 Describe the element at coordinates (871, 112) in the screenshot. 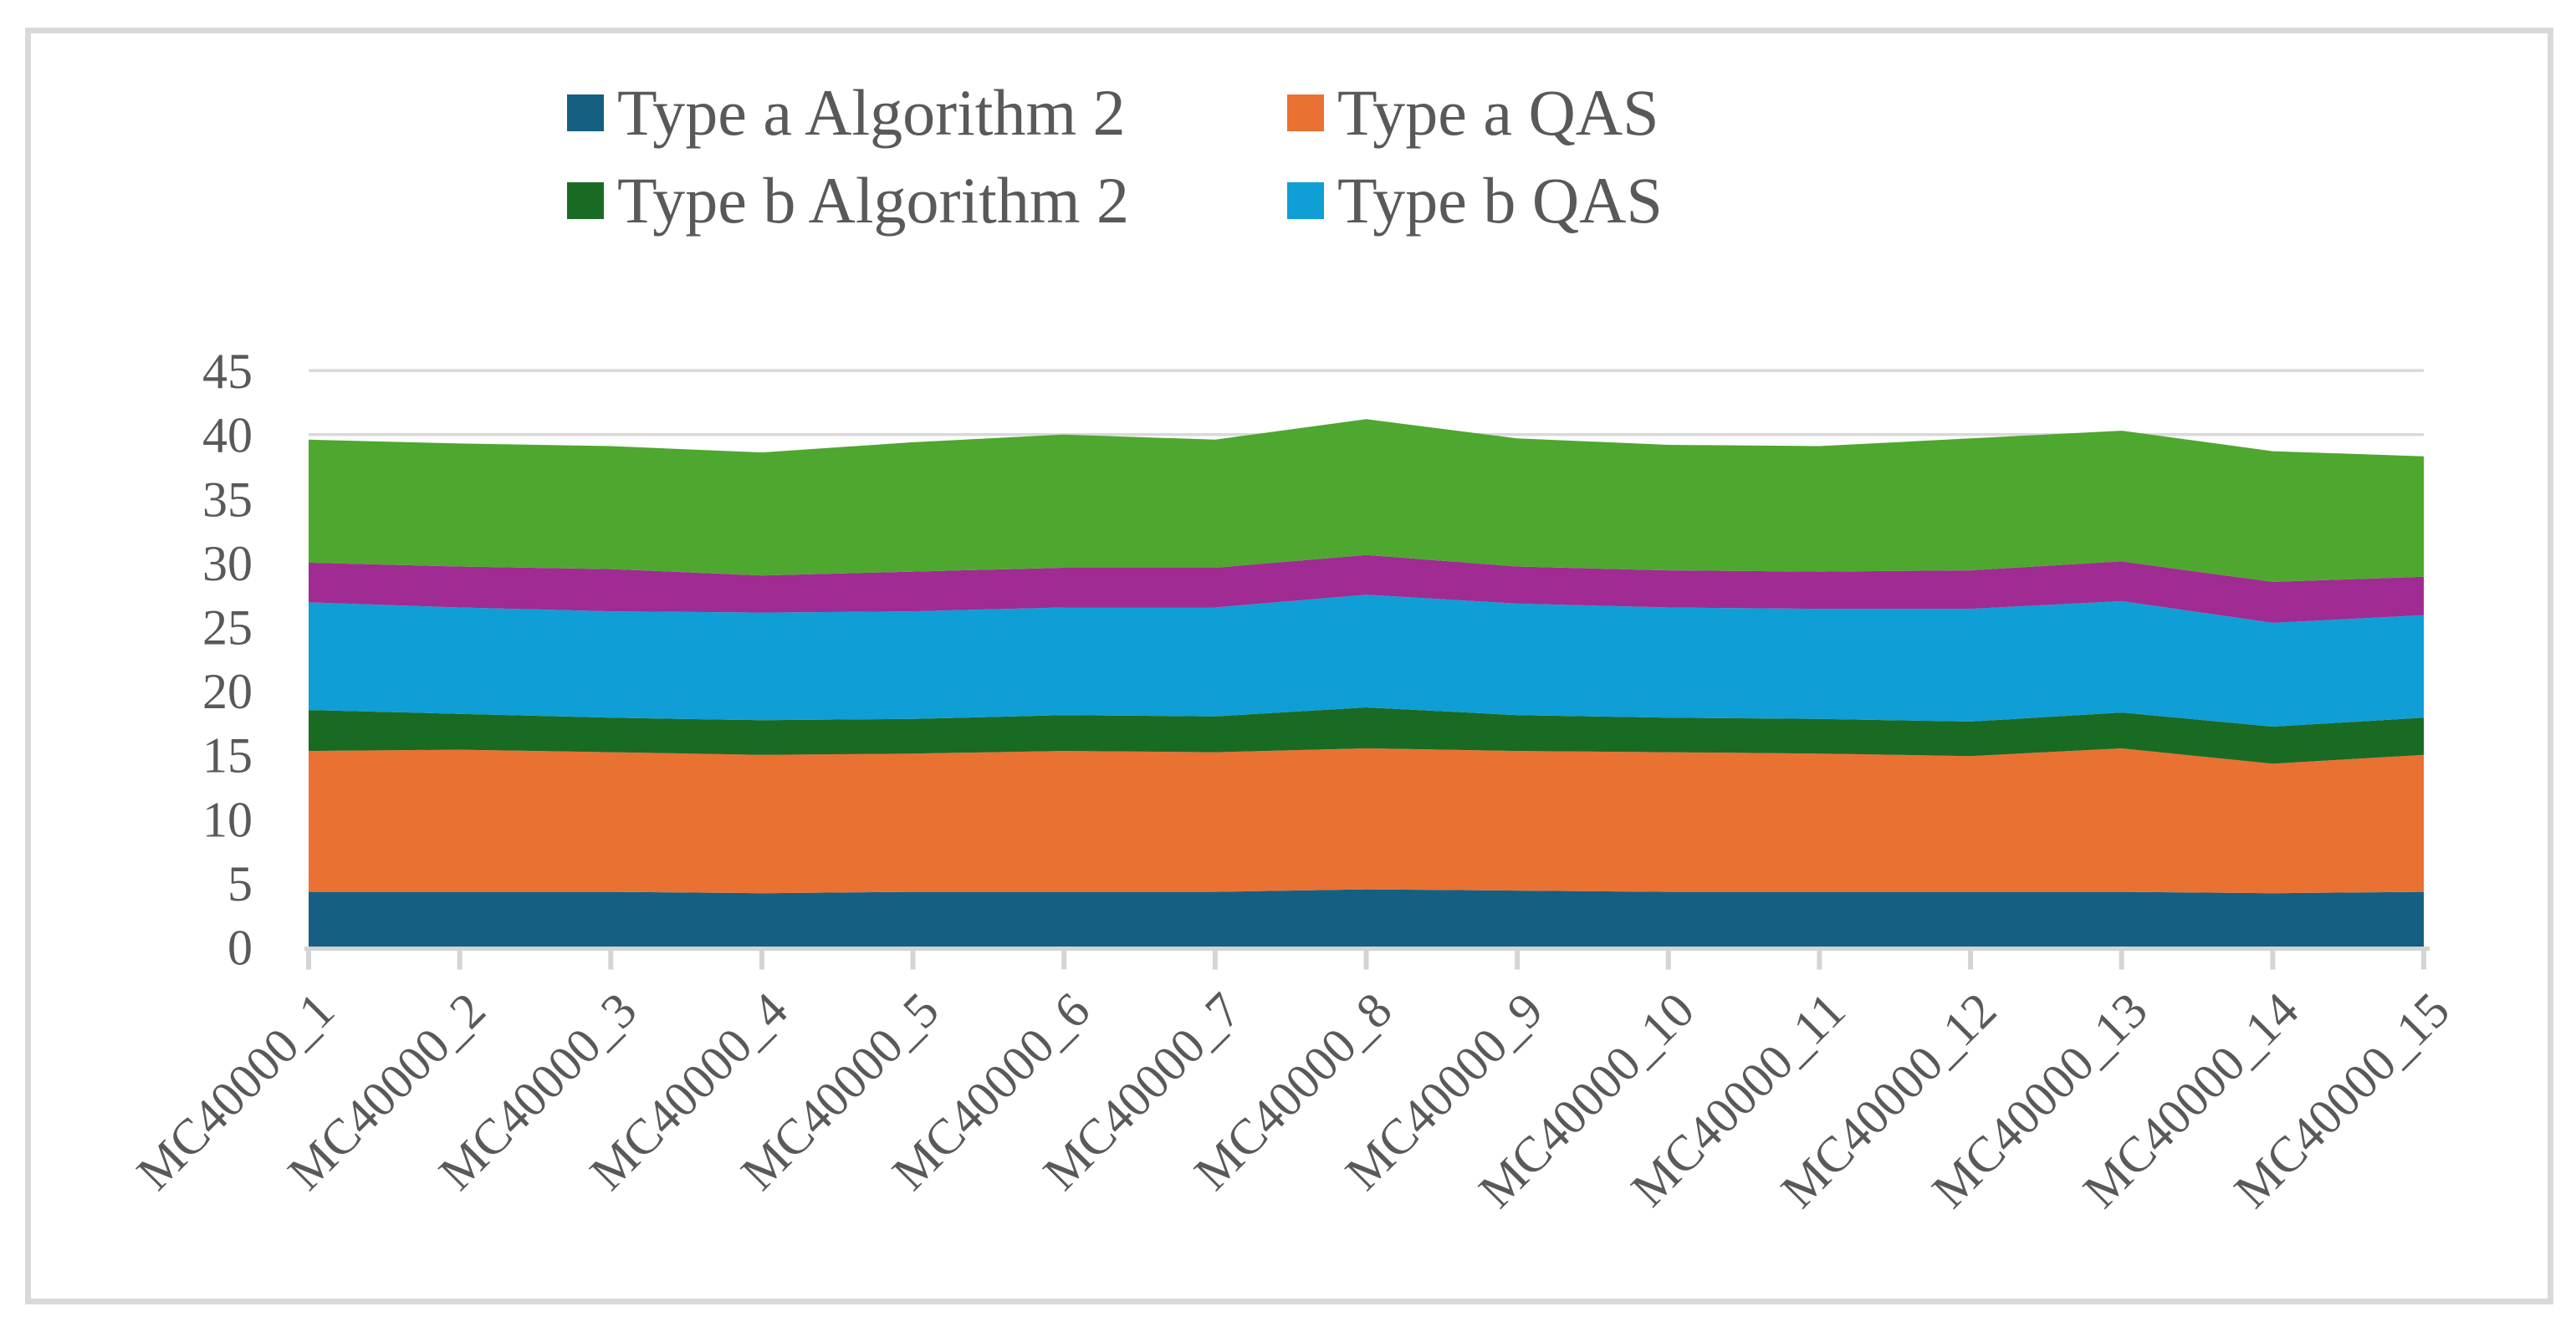

I see `legend-label: Type a Algorithm 2` at that location.